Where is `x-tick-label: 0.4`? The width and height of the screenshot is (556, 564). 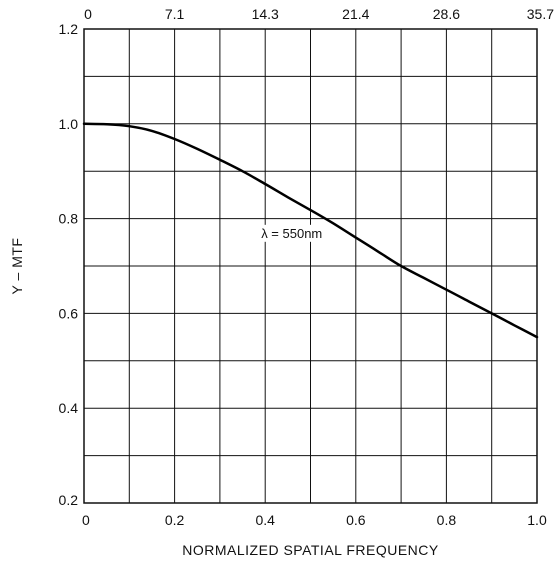 x-tick-label: 0.4 is located at coordinates (265, 520).